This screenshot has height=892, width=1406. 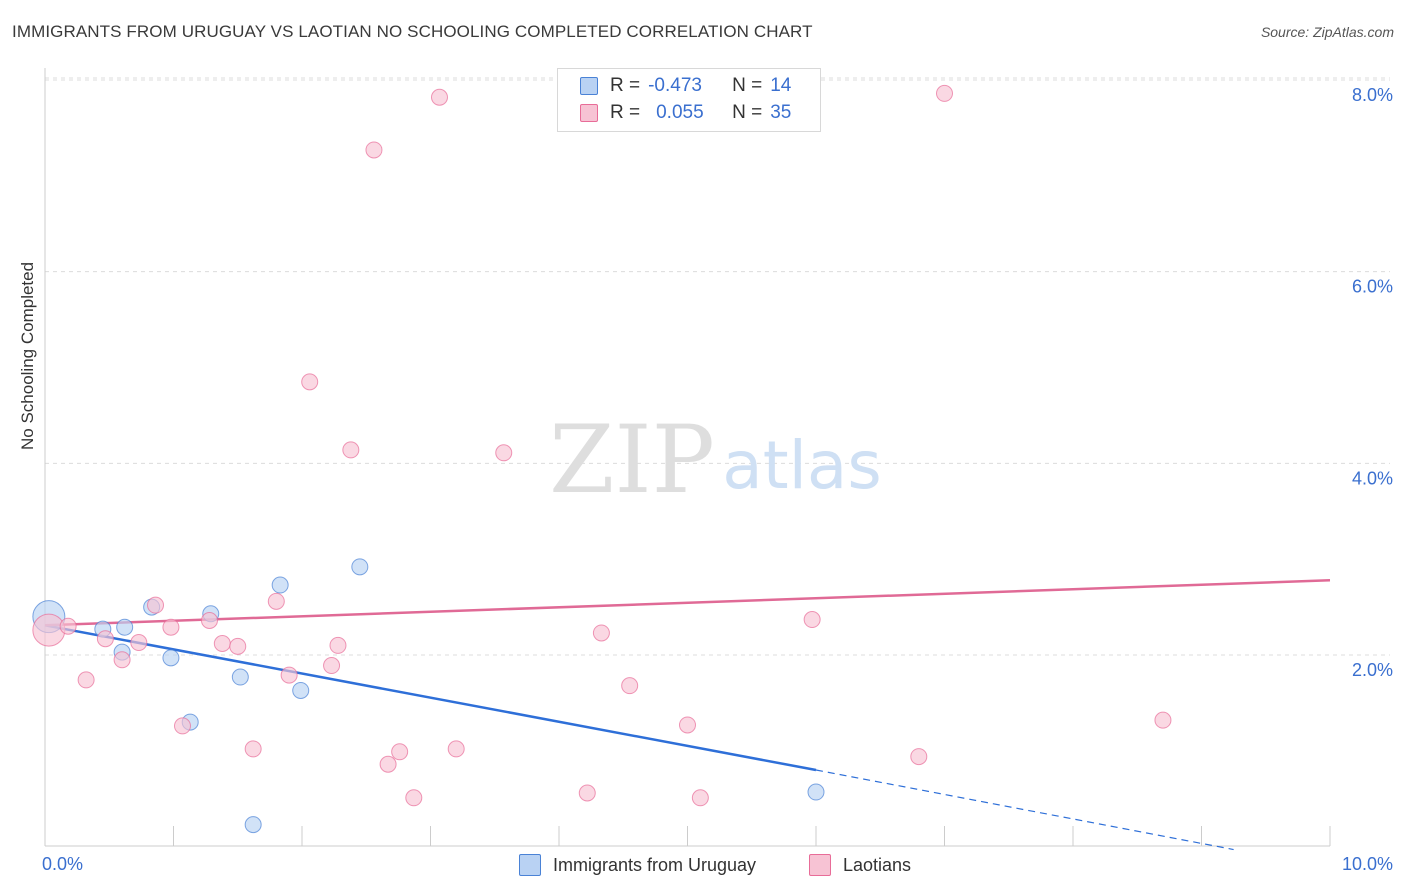 What do you see at coordinates (802, 465) in the screenshot?
I see `watermark-atlas: atlas` at bounding box center [802, 465].